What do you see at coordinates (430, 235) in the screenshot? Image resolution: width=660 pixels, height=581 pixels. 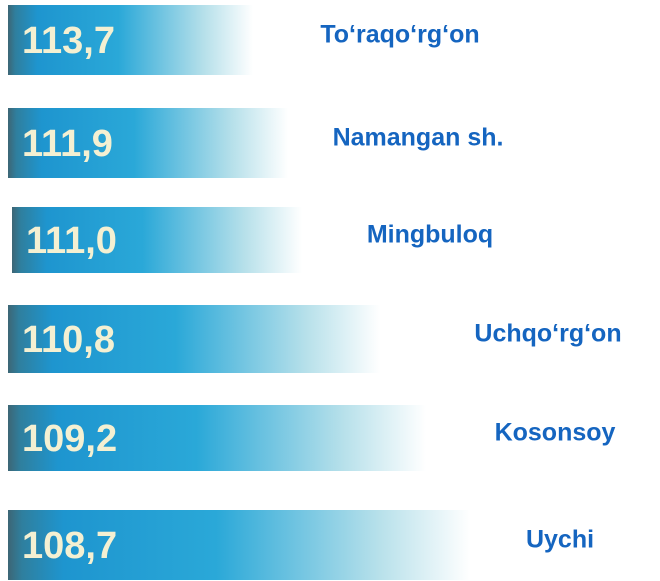 I see `region-name: Mingbuloq` at bounding box center [430, 235].